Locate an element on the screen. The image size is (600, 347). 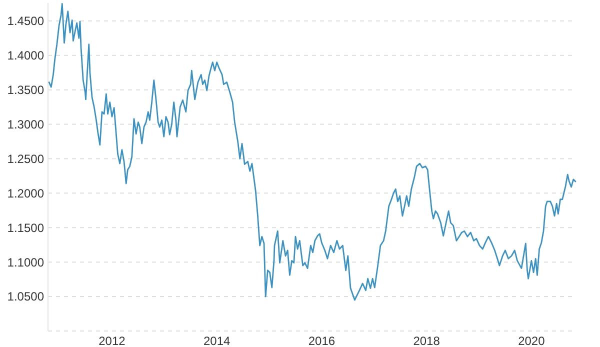
y-tick-label: 1.3500 is located at coordinates (25, 90).